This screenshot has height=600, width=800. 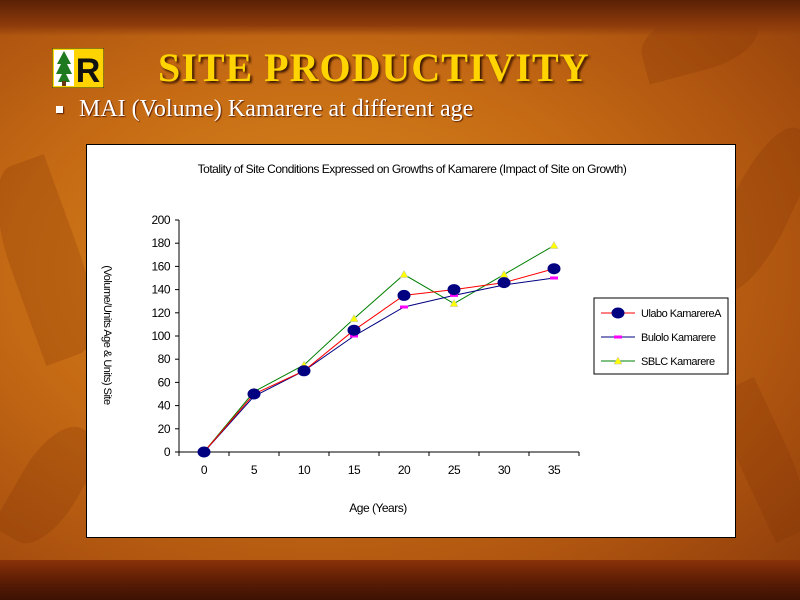 What do you see at coordinates (164, 429) in the screenshot?
I see `y-tick-label: 20` at bounding box center [164, 429].